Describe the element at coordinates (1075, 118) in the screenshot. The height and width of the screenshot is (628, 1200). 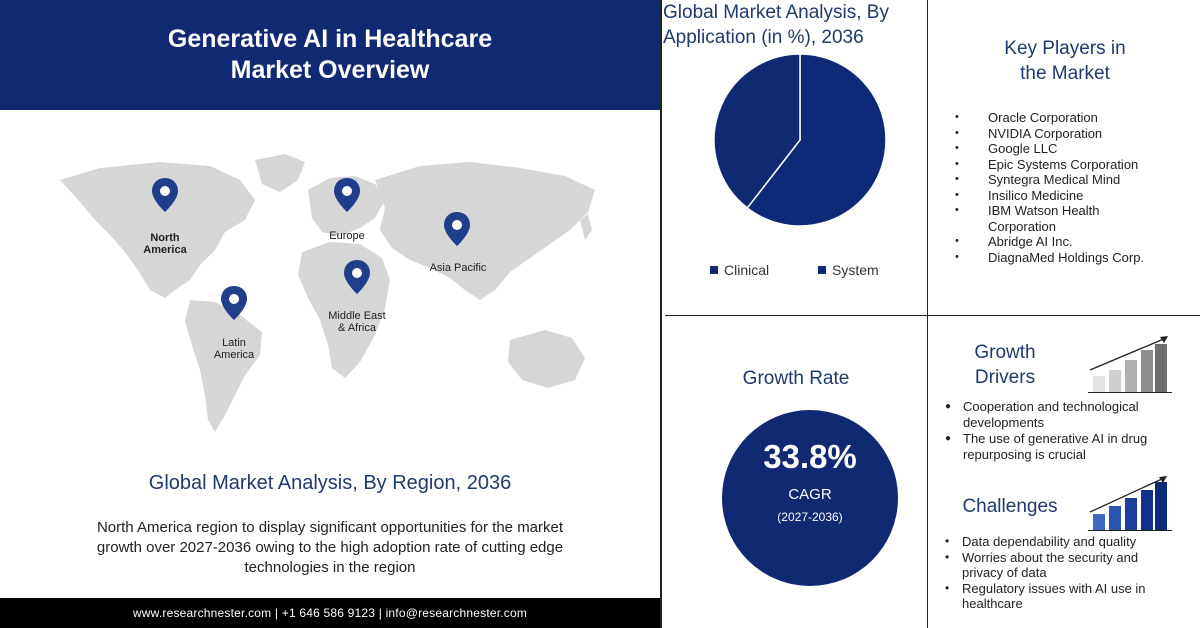
I see `list-item: Oracle Corporation` at that location.